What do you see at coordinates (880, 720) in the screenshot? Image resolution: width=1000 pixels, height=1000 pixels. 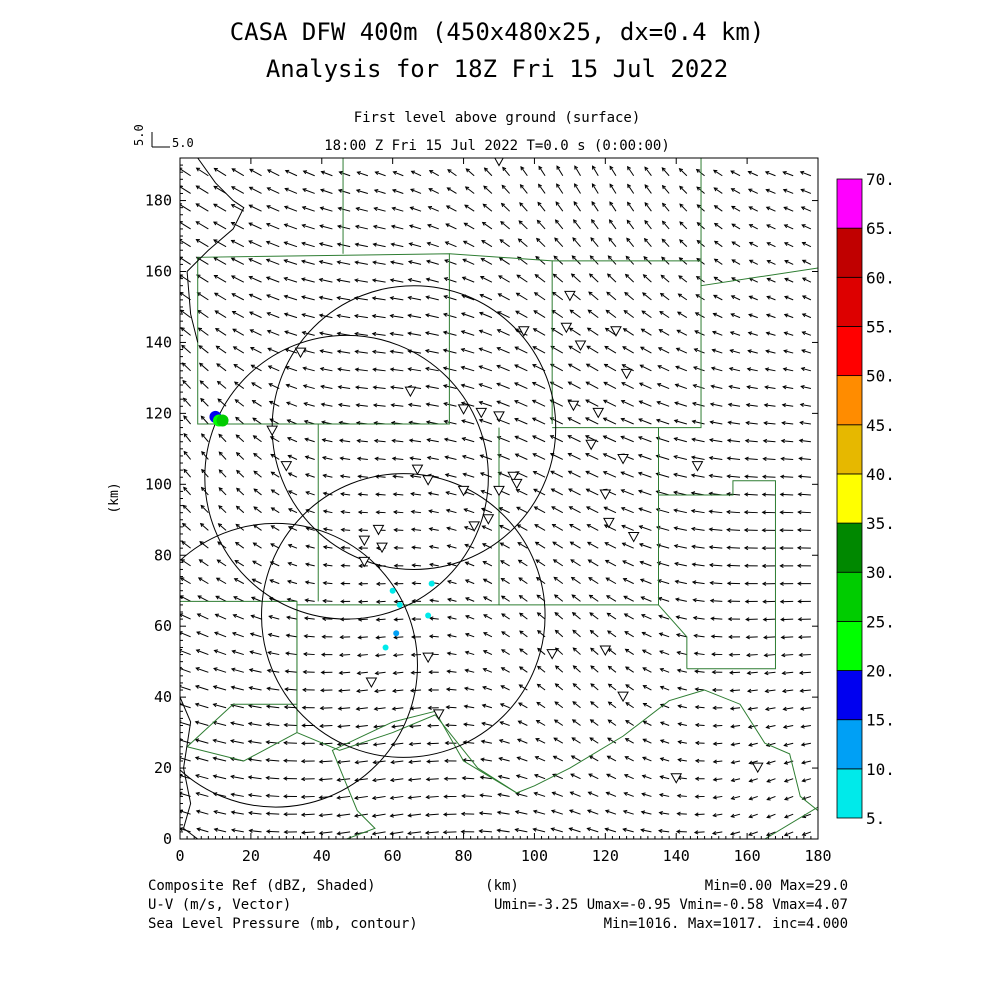 I see `colorbar-label: 15.` at bounding box center [880, 720].